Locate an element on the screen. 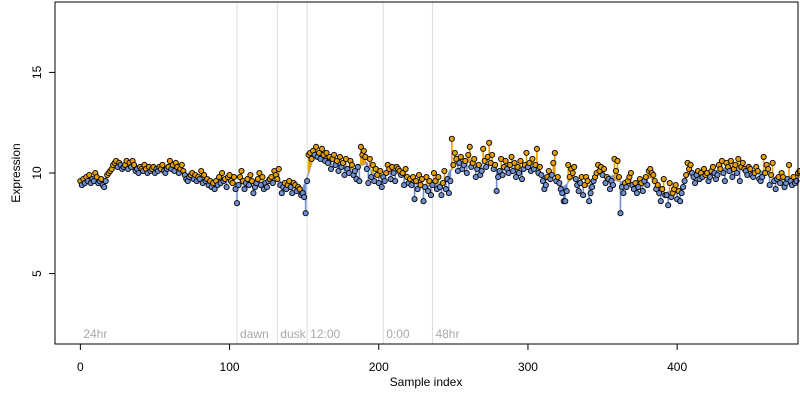  y-tick-label: 10 is located at coordinates (37, 173).